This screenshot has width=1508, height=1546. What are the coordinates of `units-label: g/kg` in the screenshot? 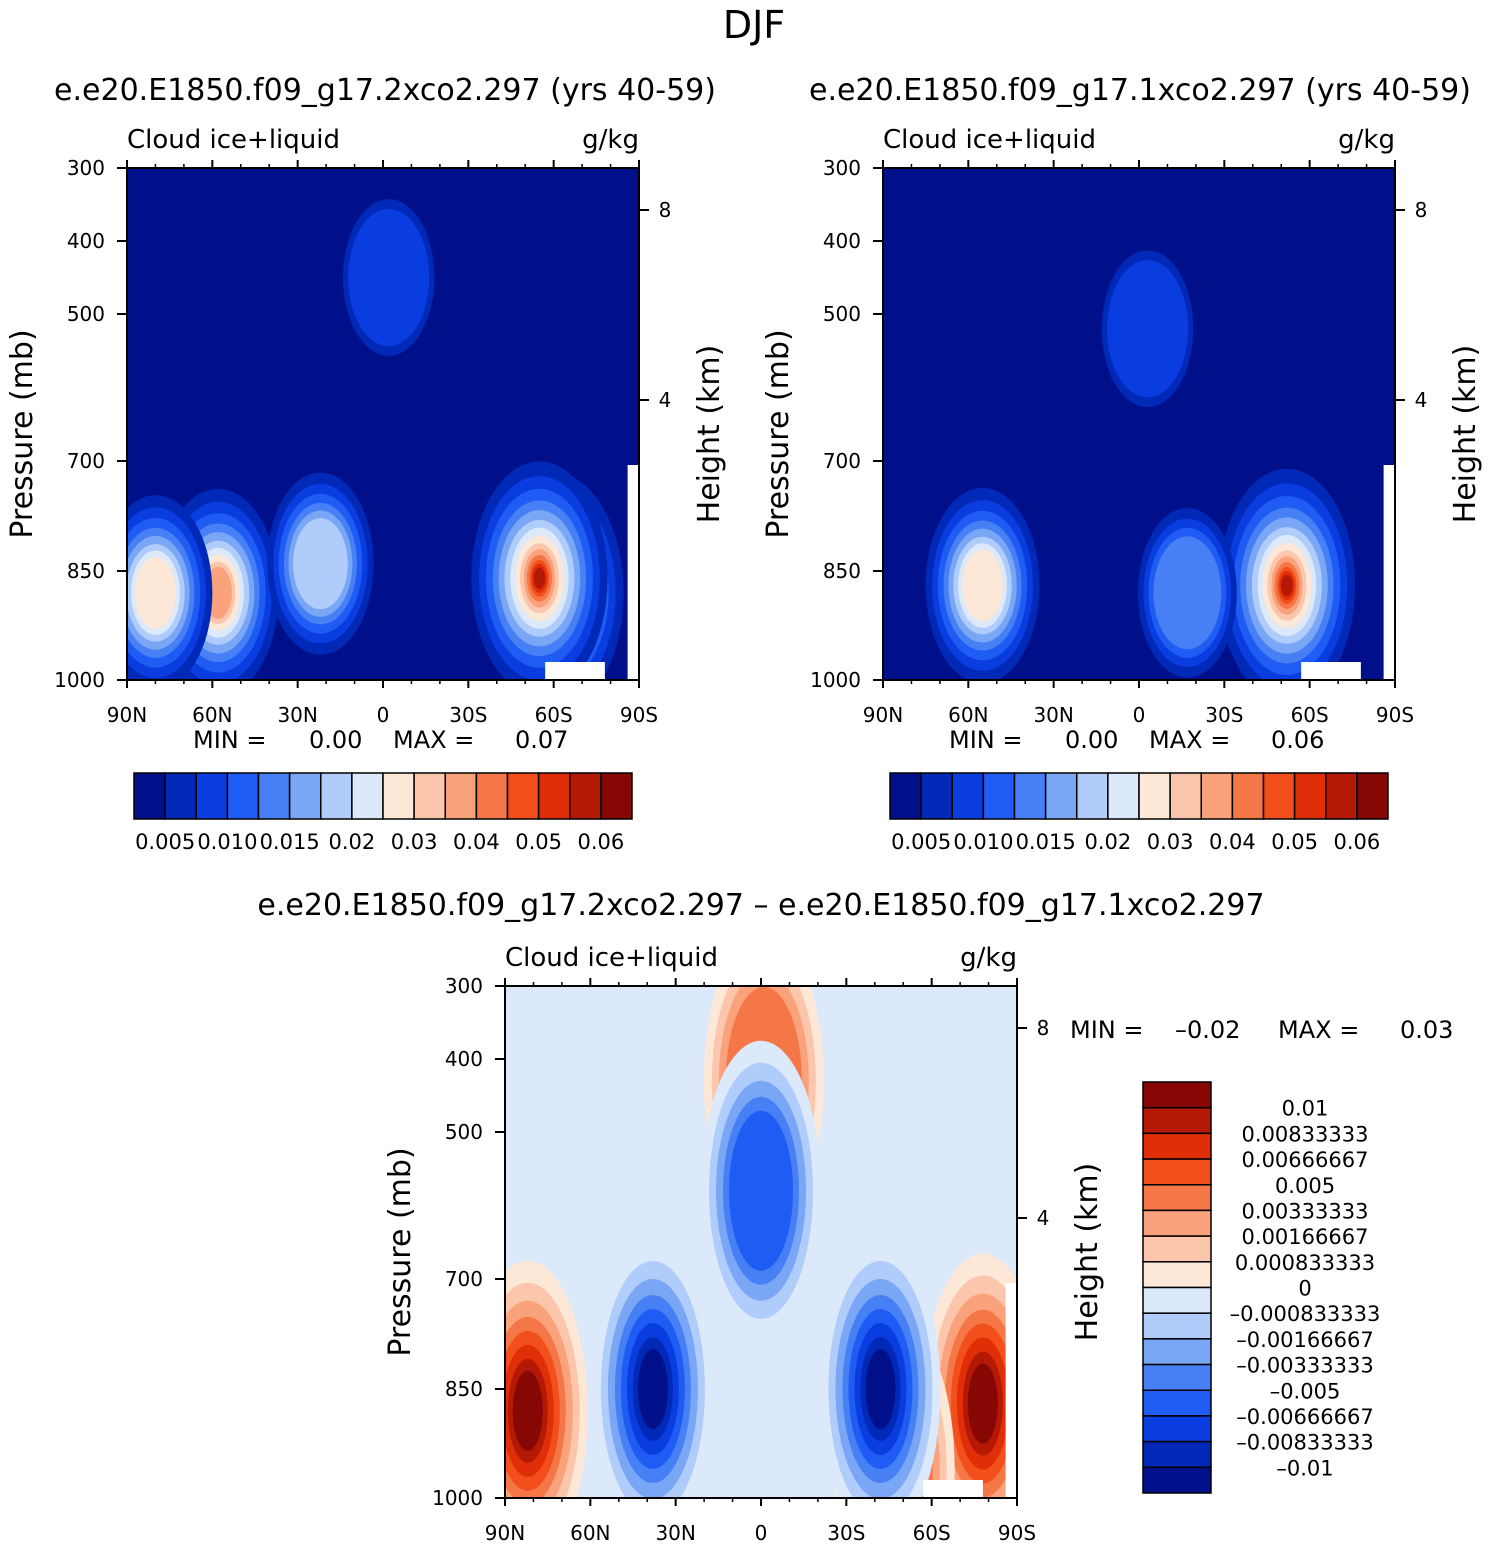 It's located at (988, 958).